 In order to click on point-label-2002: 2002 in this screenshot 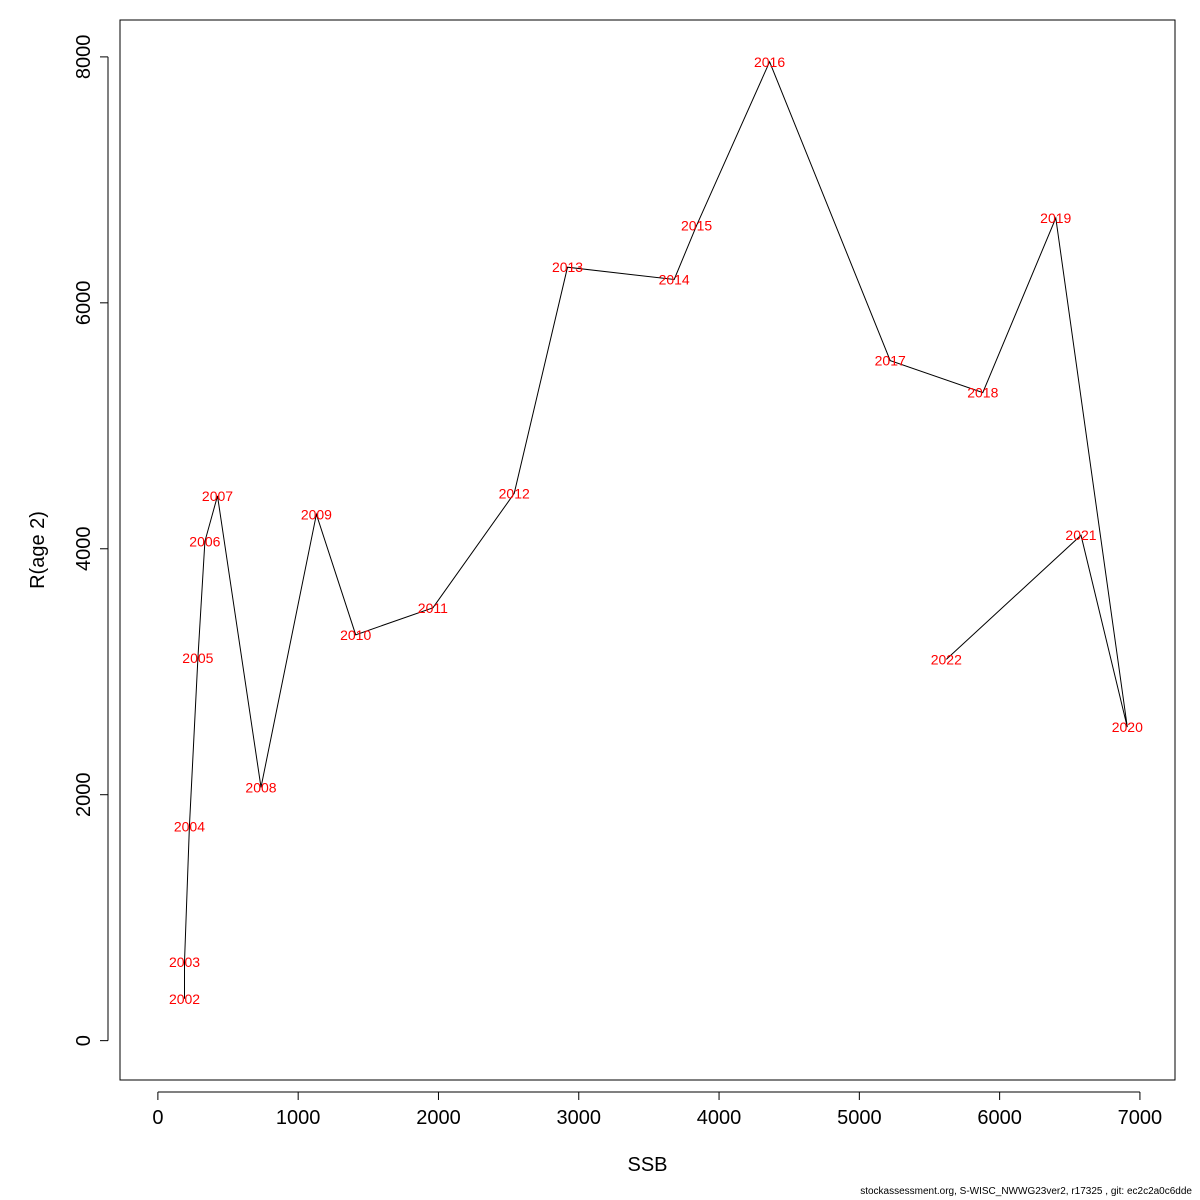, I will do `click(184, 999)`.